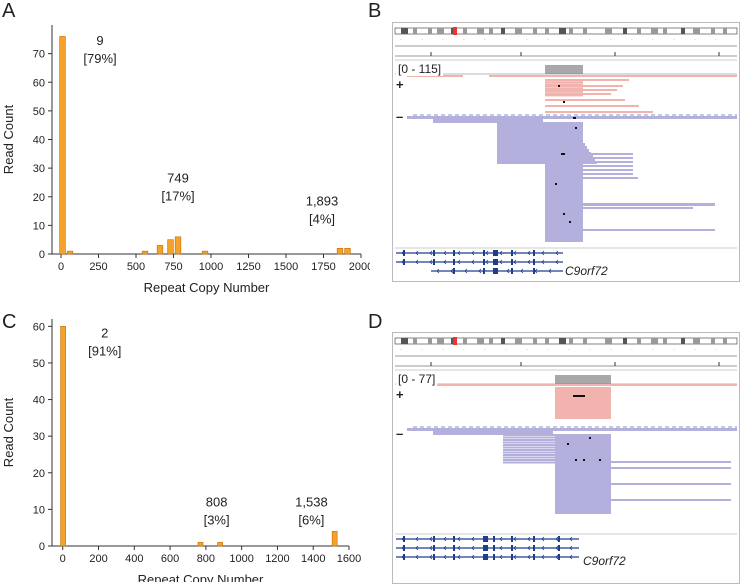  I want to click on y-tick-label: 60, so click(39, 83).